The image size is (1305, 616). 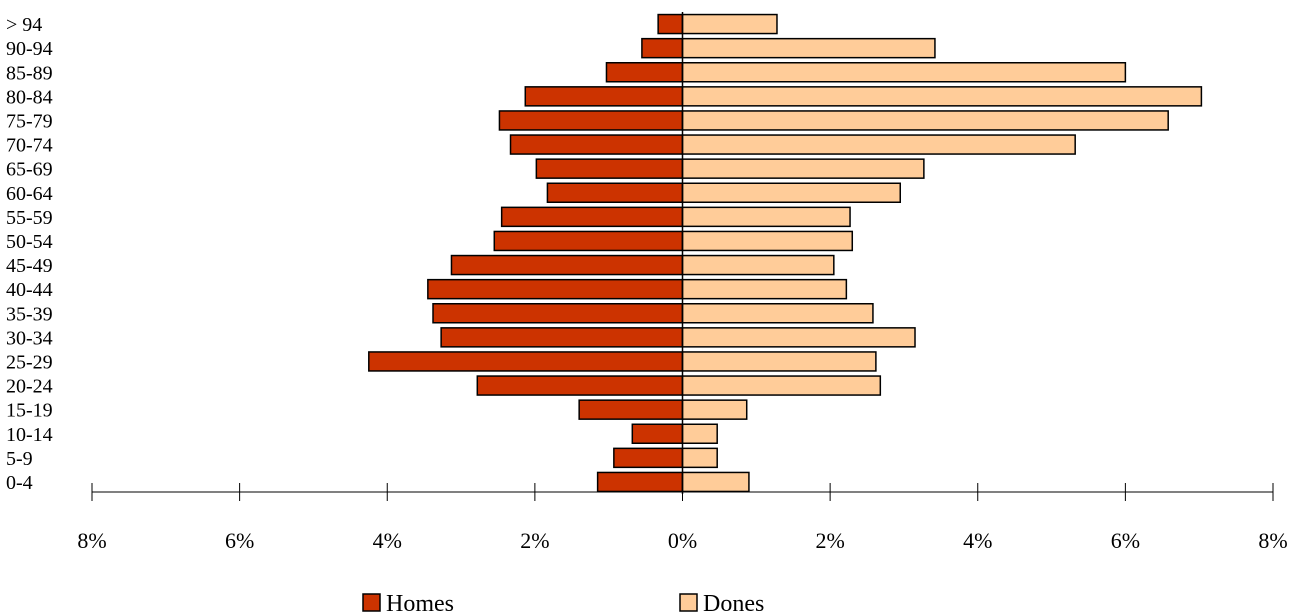 What do you see at coordinates (29, 146) in the screenshot?
I see `category-label: 70-74` at bounding box center [29, 146].